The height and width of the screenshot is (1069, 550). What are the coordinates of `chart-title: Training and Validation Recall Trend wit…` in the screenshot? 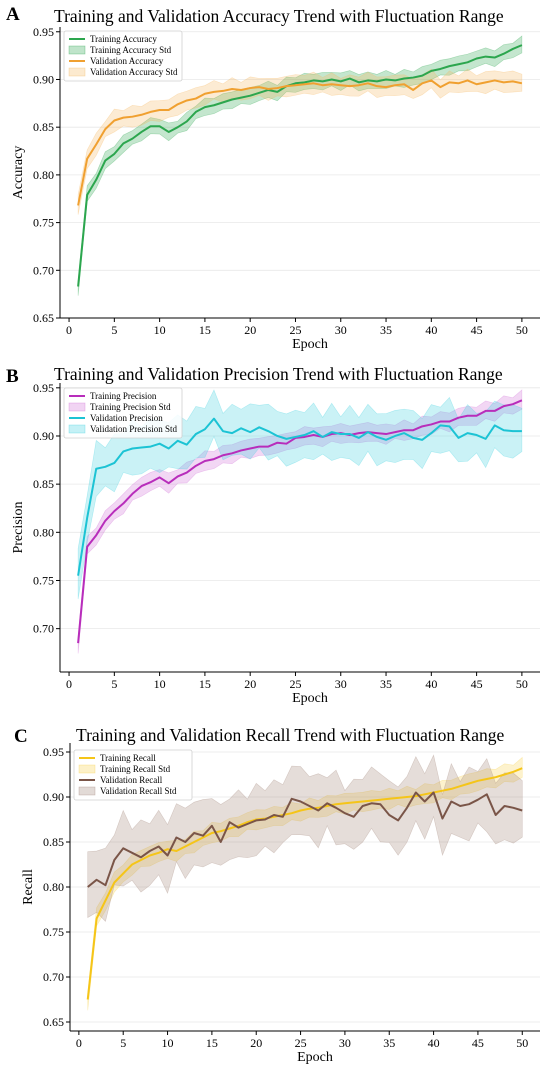 It's located at (290, 735).